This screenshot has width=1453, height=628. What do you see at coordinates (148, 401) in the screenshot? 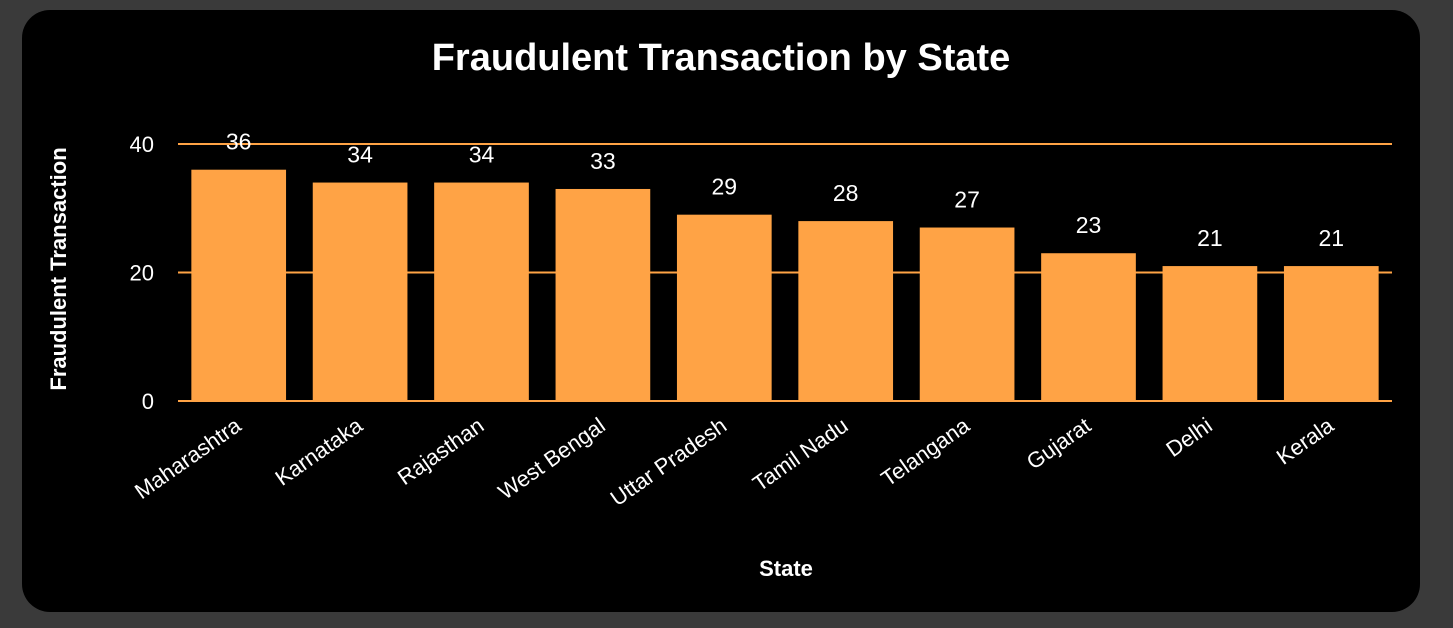
I see `y-tick-label: 0` at bounding box center [148, 401].